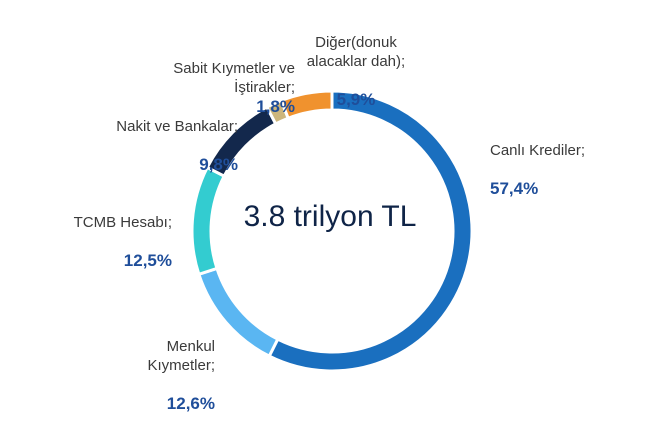 The width and height of the screenshot is (658, 436). What do you see at coordinates (538, 150) in the screenshot?
I see `category-label: Canlı Krediler;` at bounding box center [538, 150].